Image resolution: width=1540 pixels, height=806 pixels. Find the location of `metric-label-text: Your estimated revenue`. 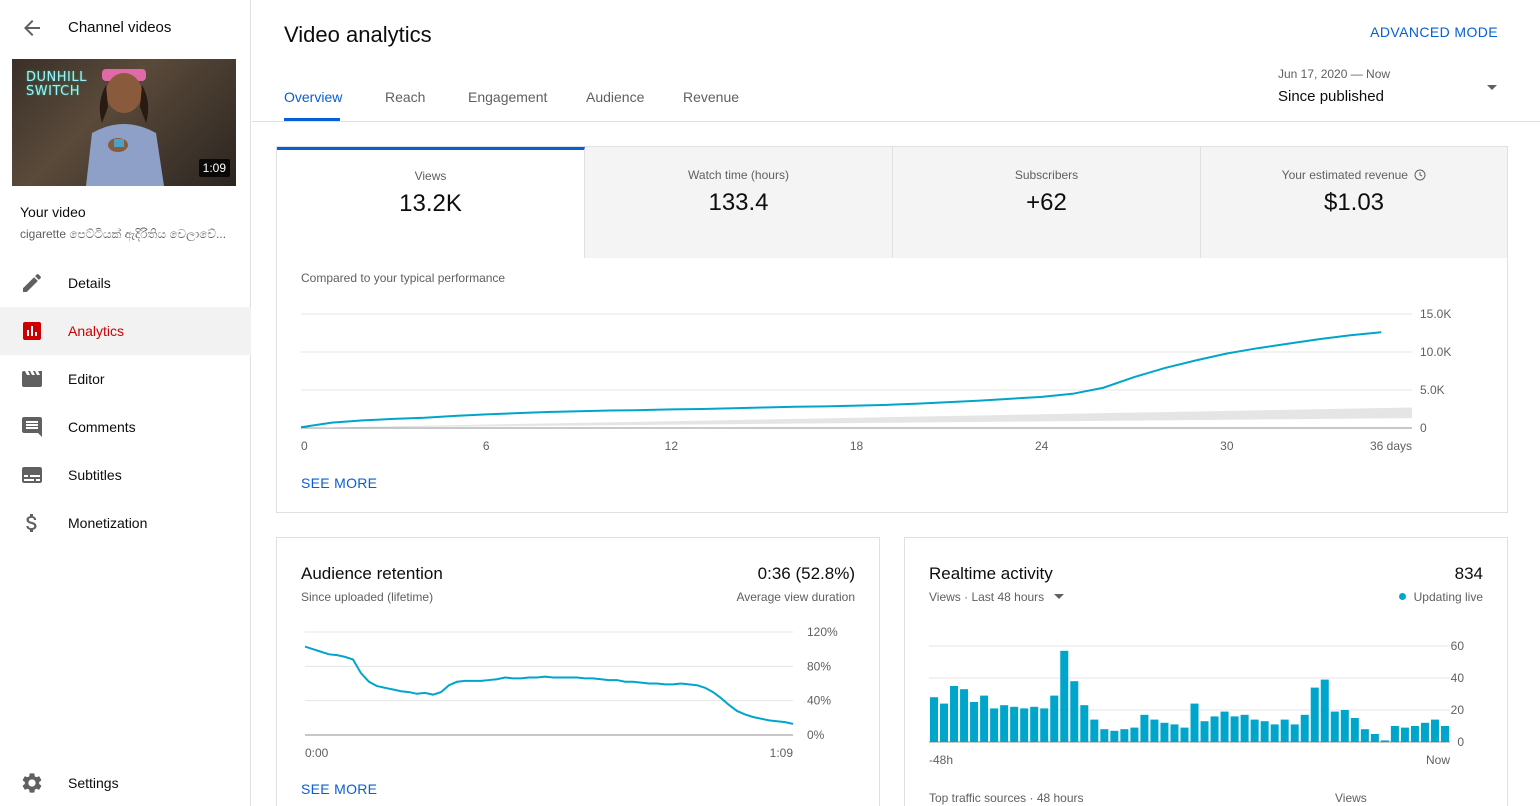

metric-label-text: Your estimated revenue is located at coordinates (1344, 175).